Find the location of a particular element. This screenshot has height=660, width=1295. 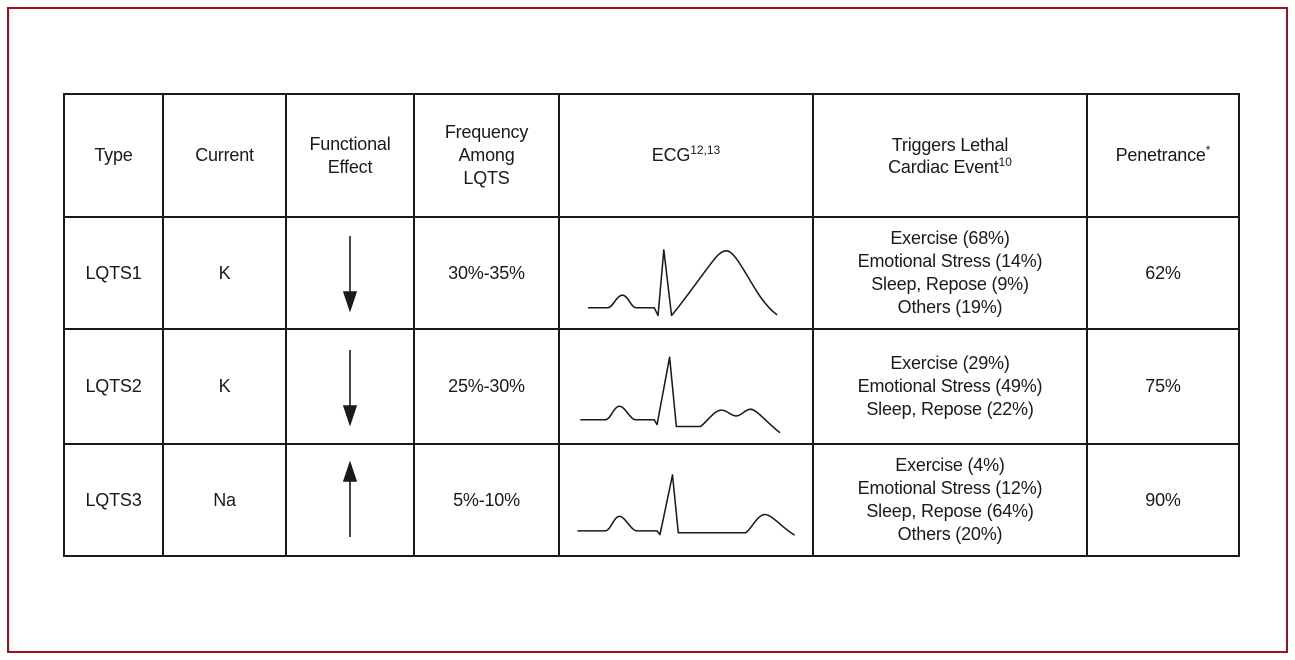

ecg-trace-lqts2 is located at coordinates (680, 394).